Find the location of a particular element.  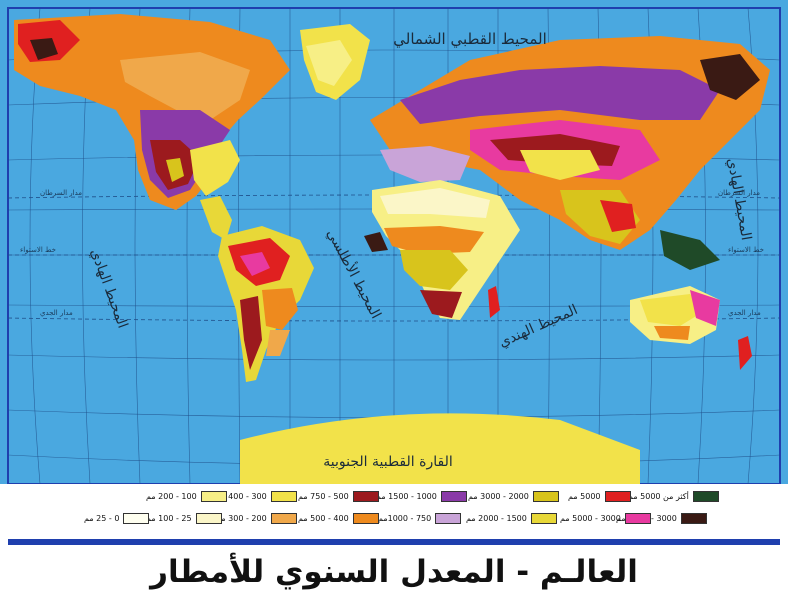

antarctica-label: القارة القطبية الجنوبية is located at coordinates (387, 462).